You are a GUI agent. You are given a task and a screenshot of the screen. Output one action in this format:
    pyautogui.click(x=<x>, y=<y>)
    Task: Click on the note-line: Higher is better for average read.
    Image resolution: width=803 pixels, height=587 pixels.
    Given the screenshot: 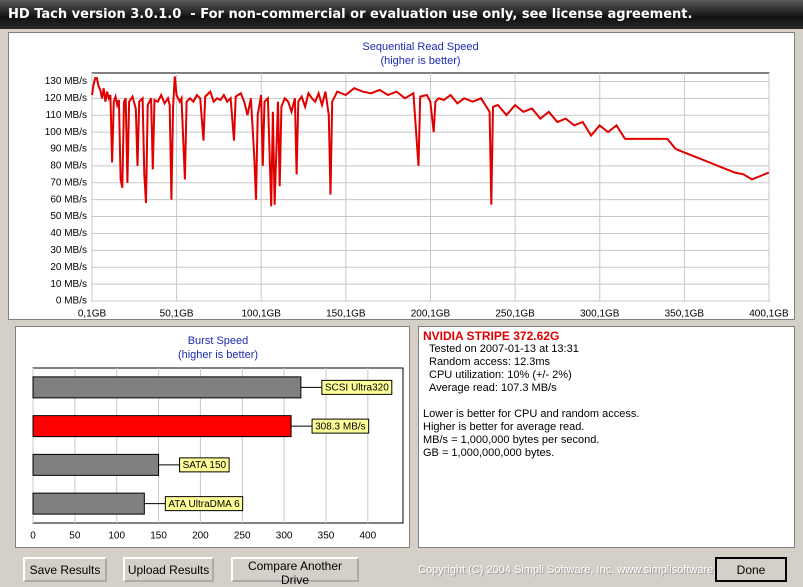 What is the action you would take?
    pyautogui.click(x=504, y=427)
    